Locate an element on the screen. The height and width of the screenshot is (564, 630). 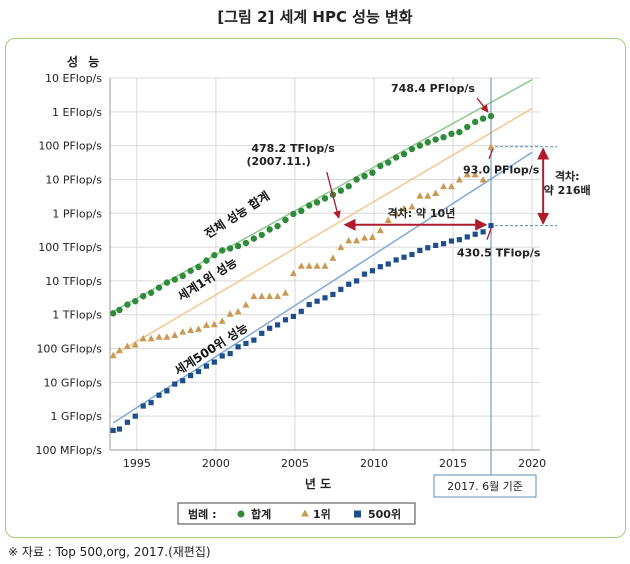
x-tick-label: 2020 is located at coordinates (532, 463).